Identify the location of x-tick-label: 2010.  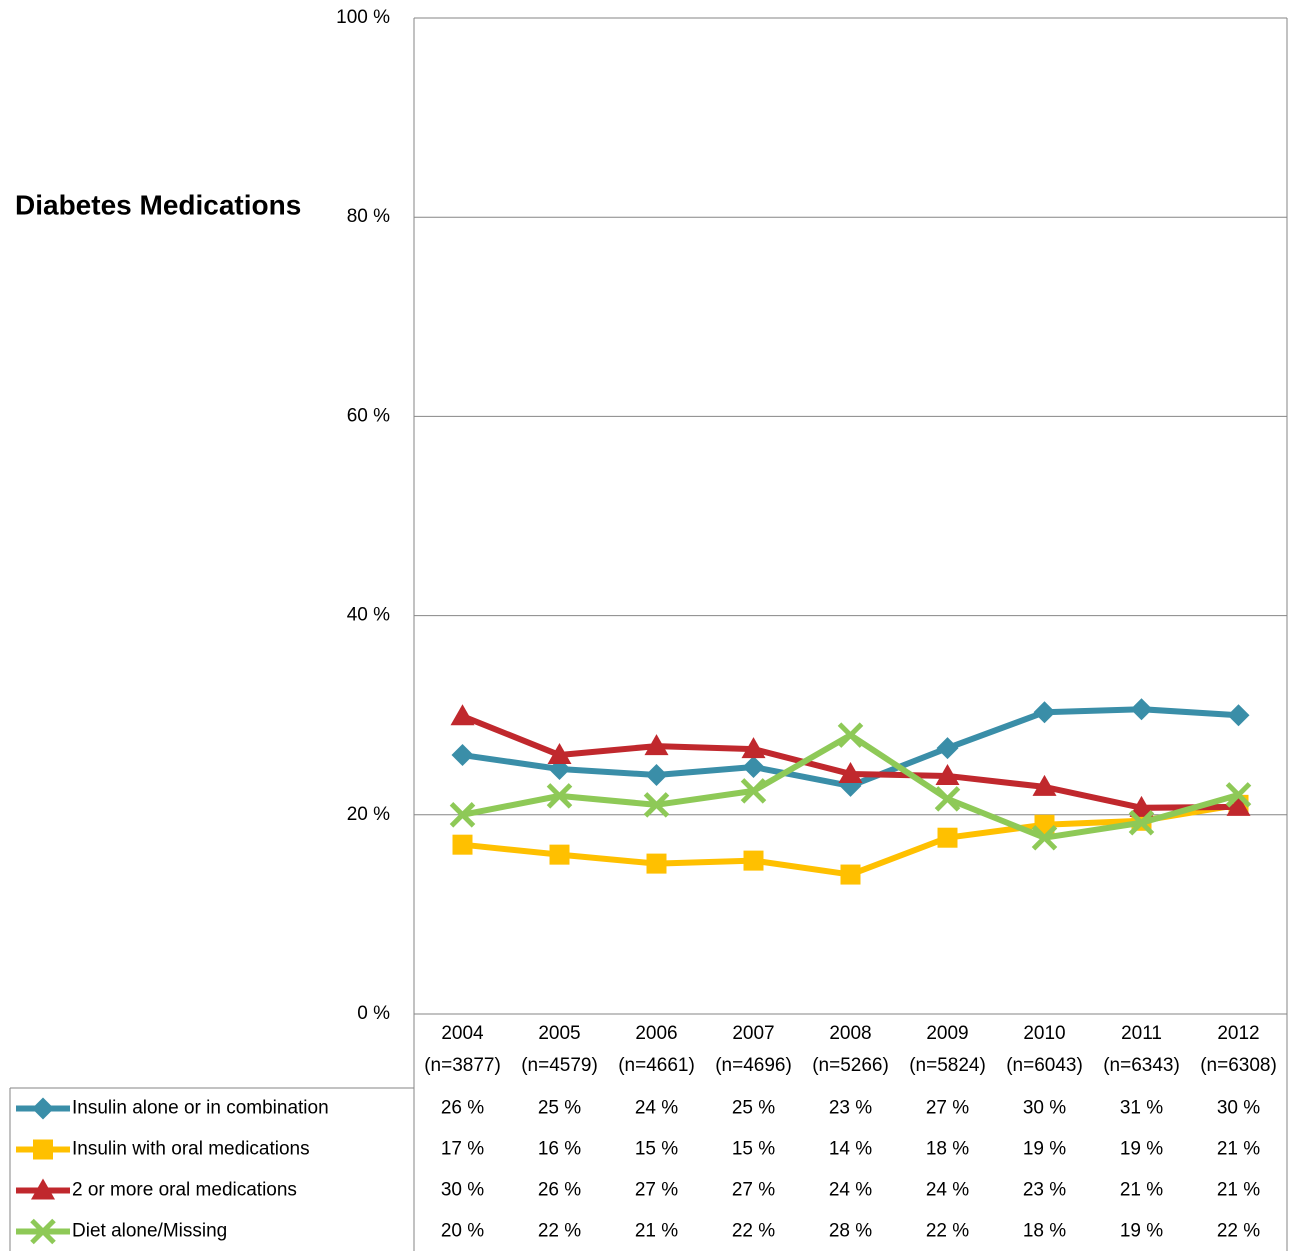
(1044, 1033).